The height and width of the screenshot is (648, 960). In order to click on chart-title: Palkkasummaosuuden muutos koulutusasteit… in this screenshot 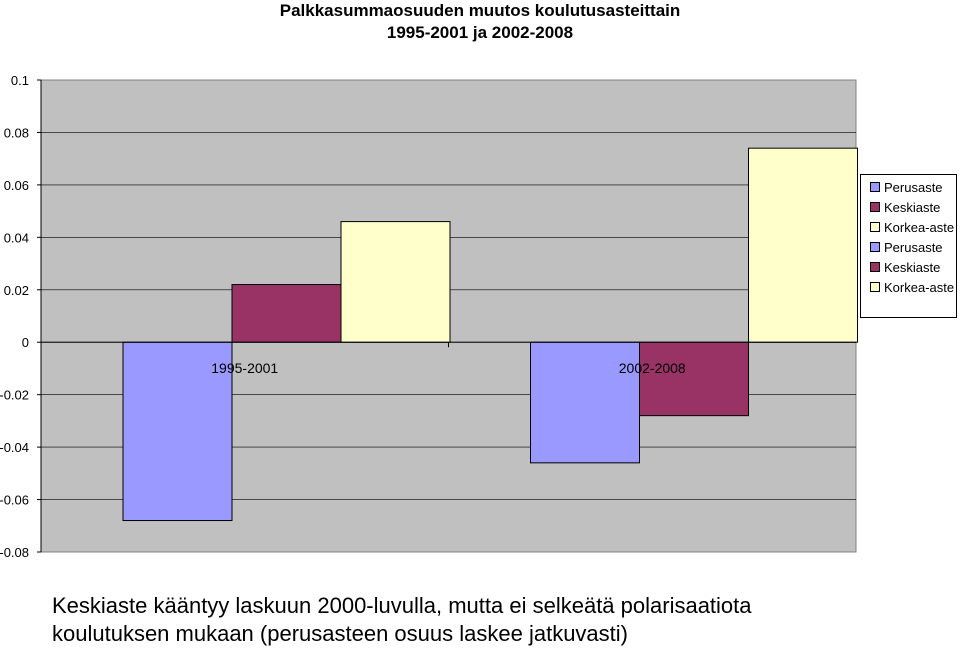, I will do `click(480, 10)`.